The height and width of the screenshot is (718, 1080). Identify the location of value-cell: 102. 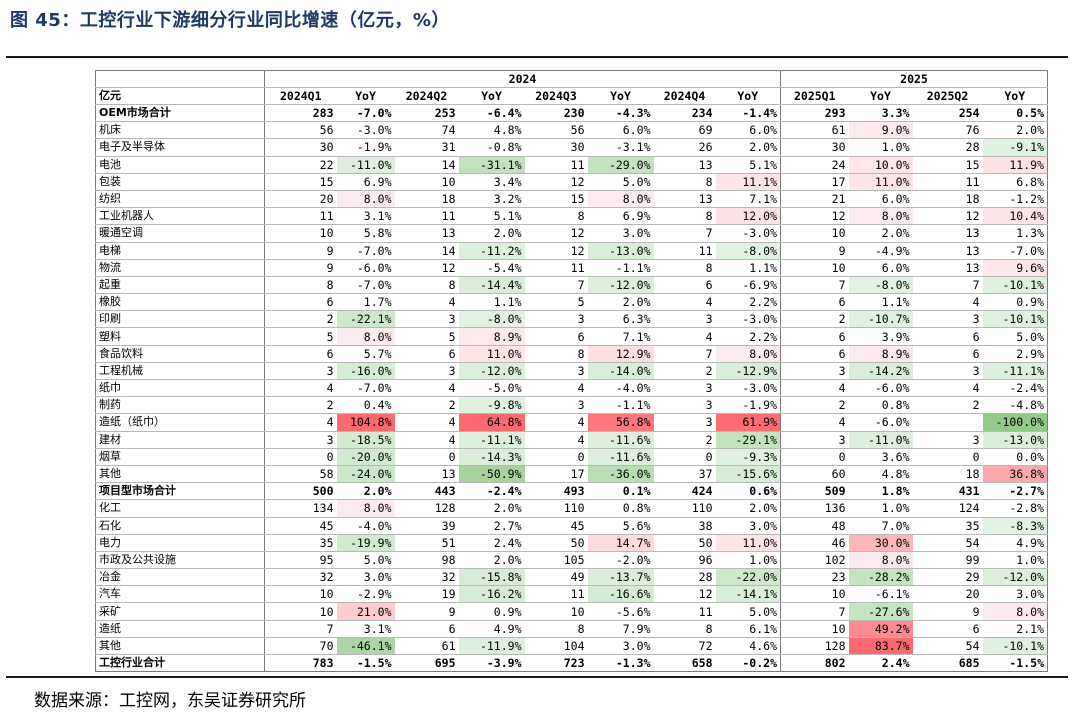
(814, 560).